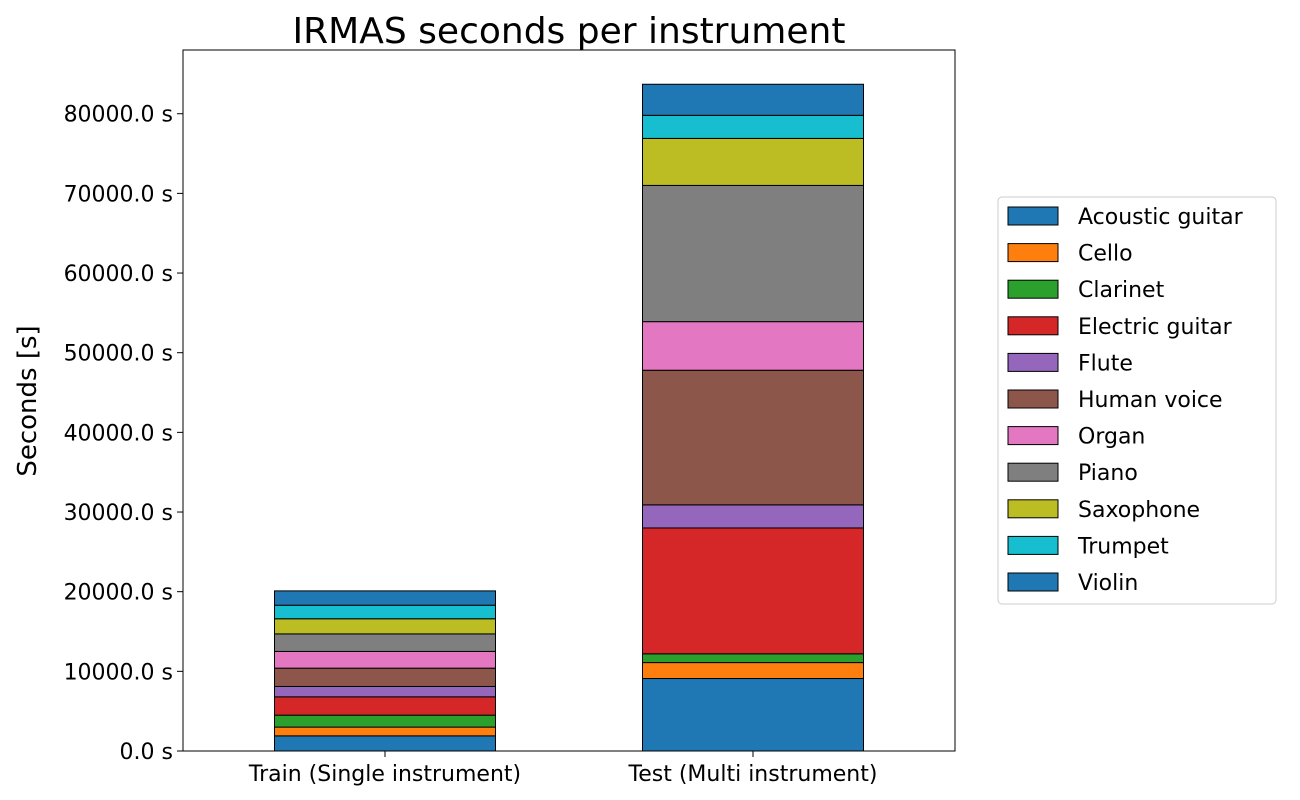  I want to click on legend-label: Acoustic guitar, so click(1161, 217).